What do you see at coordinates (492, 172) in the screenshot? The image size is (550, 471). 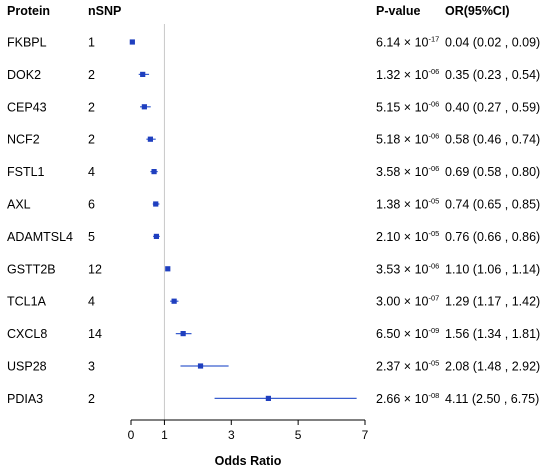 I see `or-ci-value: 0.69 (0.58 , 0.80)` at bounding box center [492, 172].